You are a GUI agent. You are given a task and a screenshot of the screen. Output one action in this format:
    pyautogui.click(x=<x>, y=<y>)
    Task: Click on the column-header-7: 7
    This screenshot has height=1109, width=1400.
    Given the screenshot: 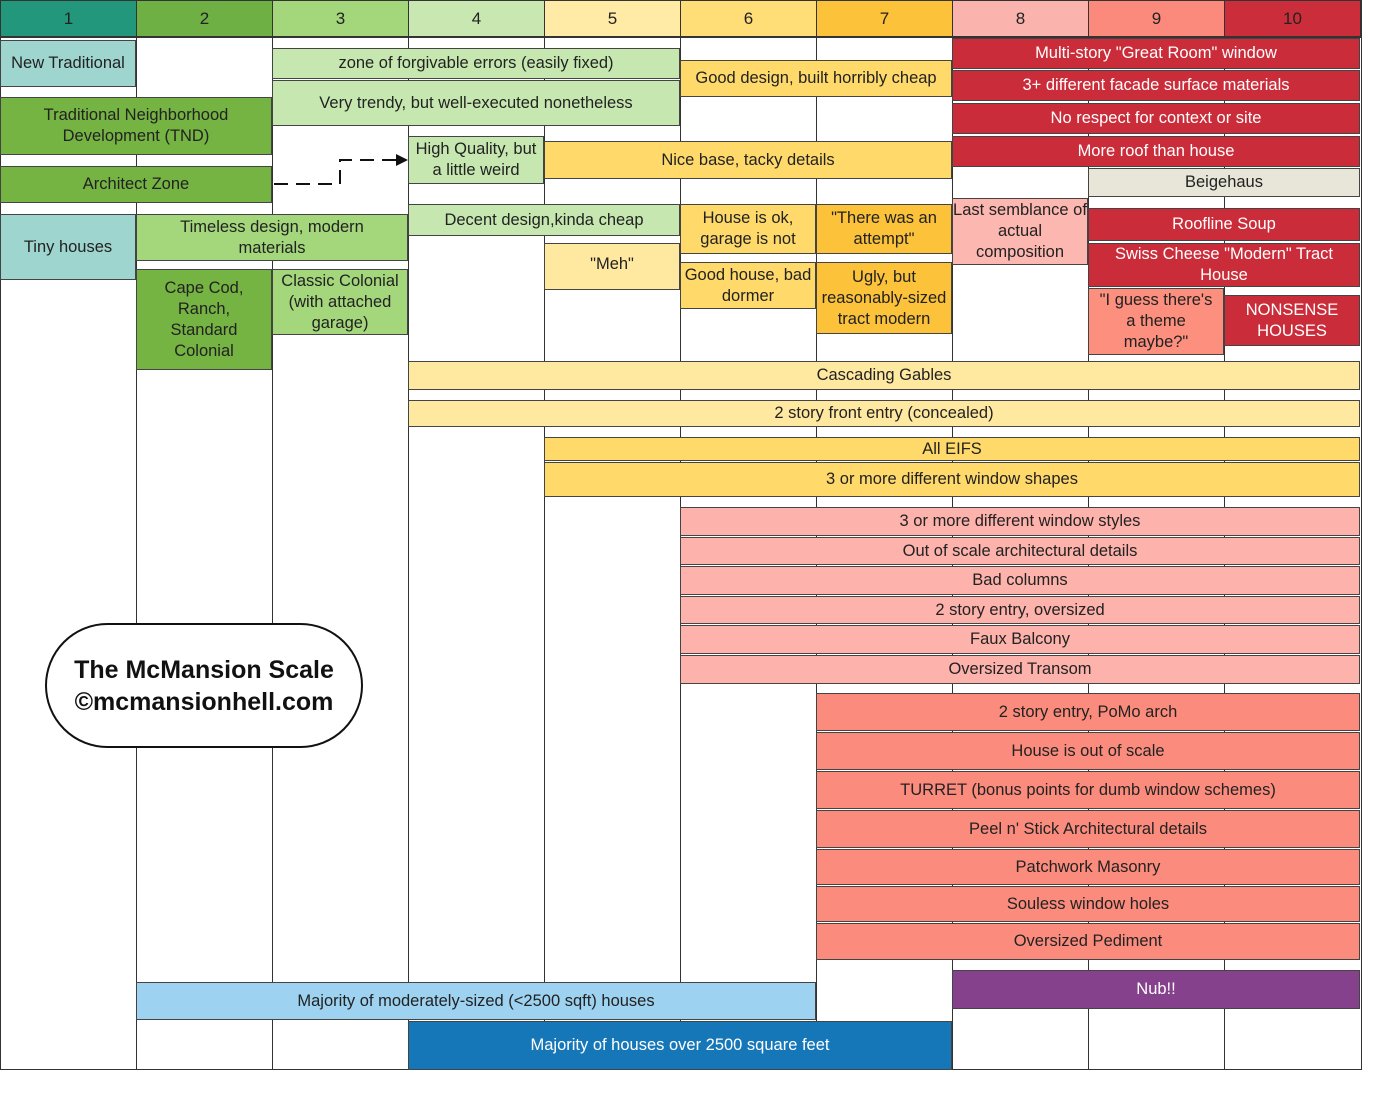 What is the action you would take?
    pyautogui.click(x=884, y=19)
    